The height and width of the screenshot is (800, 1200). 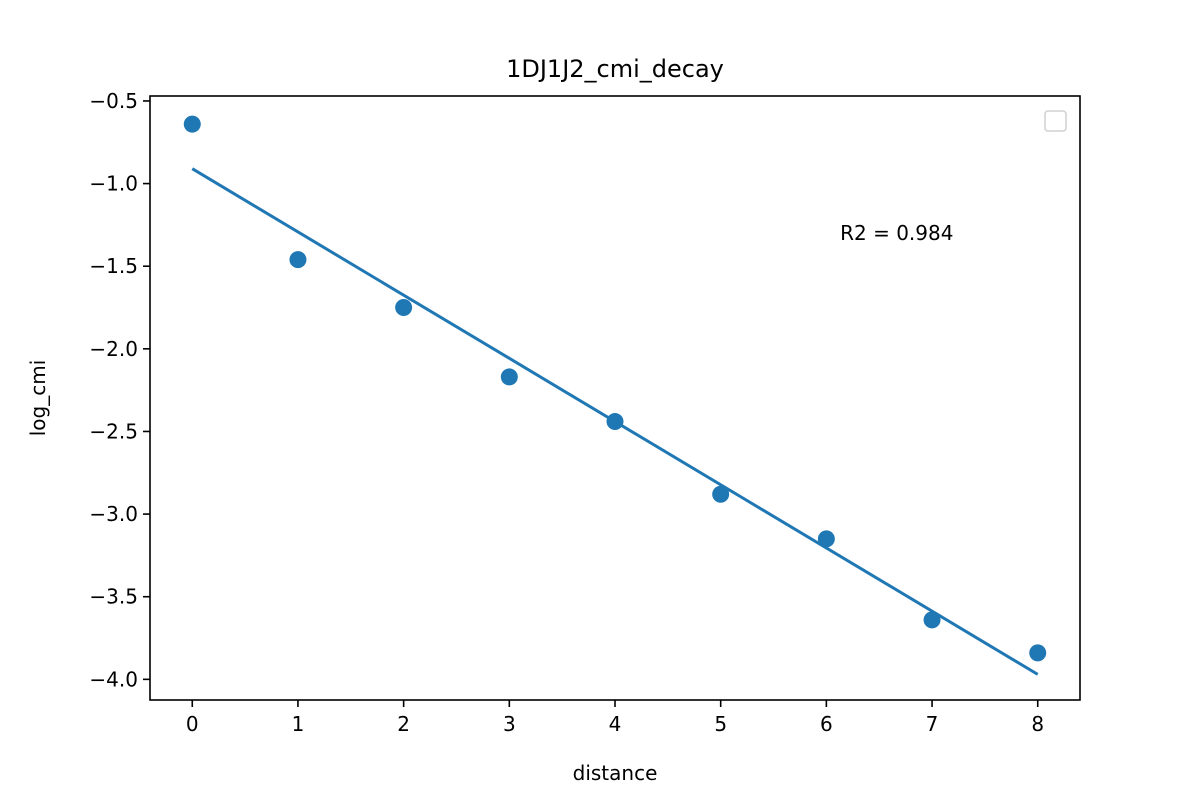 I want to click on y-tick-label: −3.5, so click(x=113, y=597).